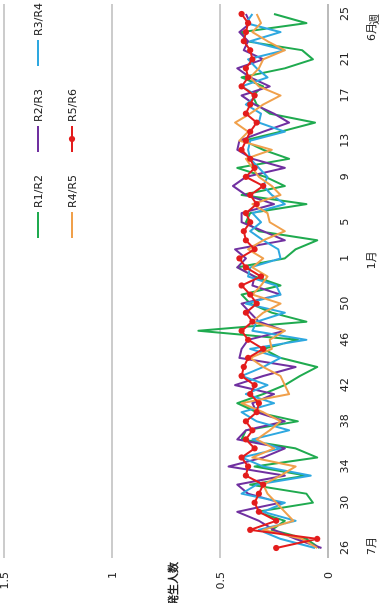 The height and width of the screenshot is (603, 385). I want to click on legend-item: R2/R3, so click(38, 120).